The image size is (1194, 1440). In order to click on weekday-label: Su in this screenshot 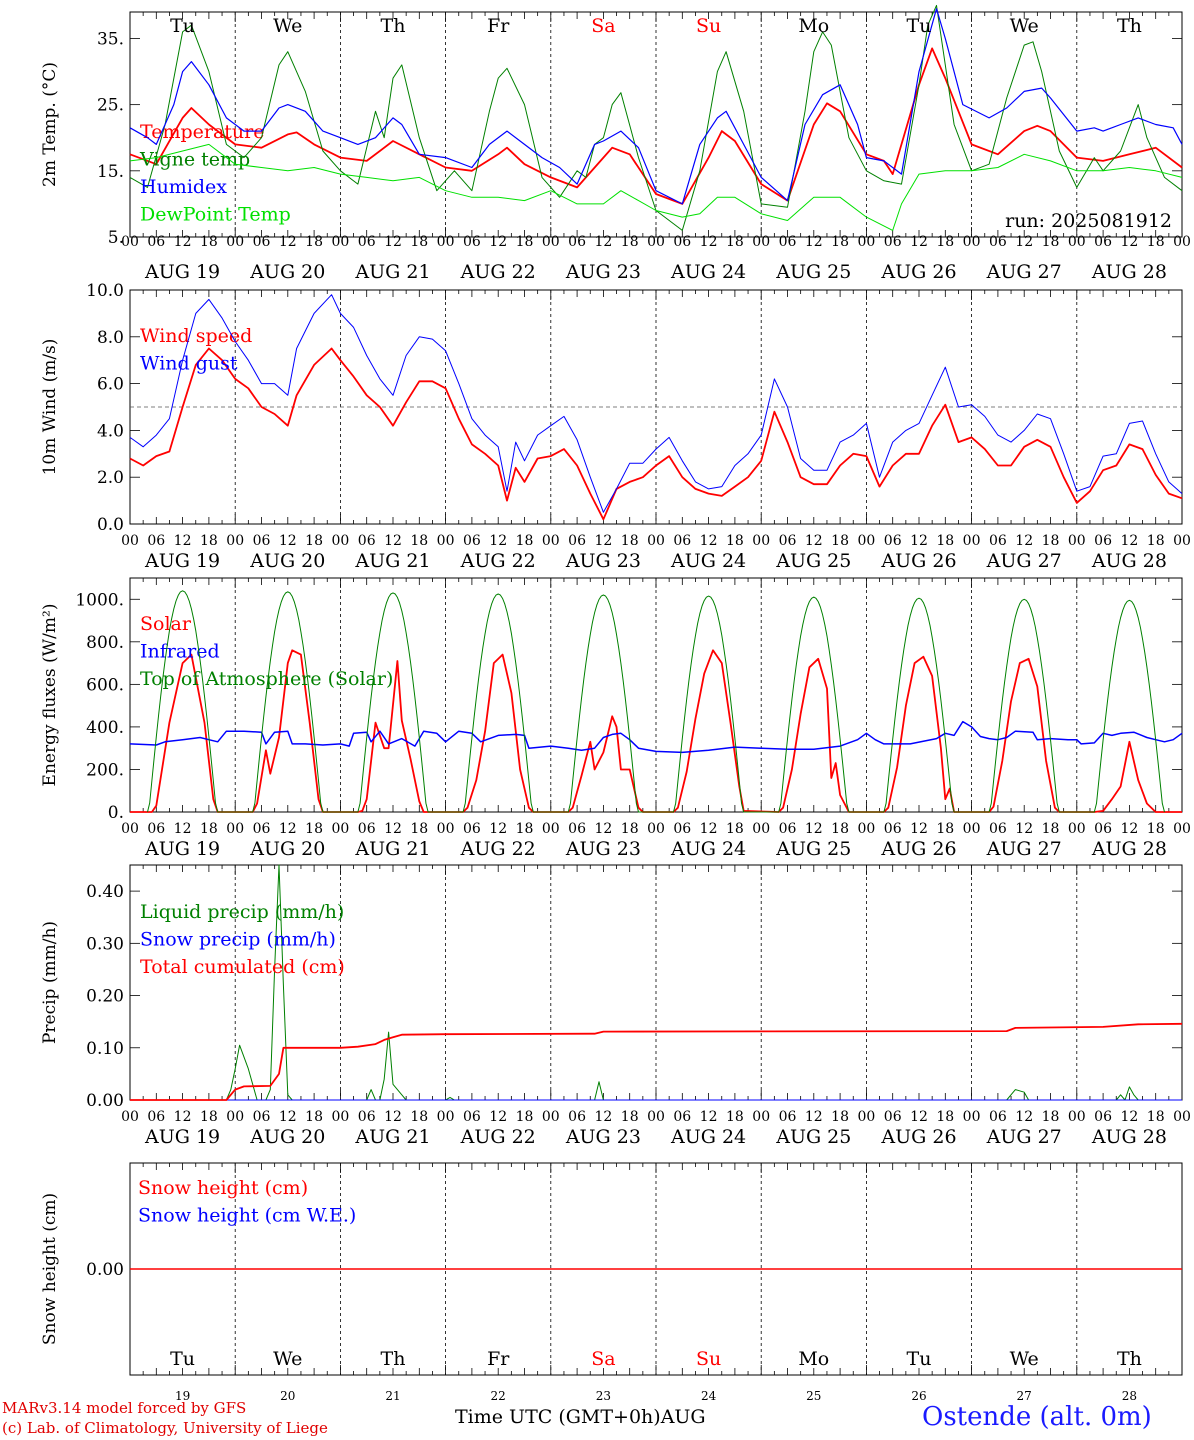, I will do `click(708, 26)`.